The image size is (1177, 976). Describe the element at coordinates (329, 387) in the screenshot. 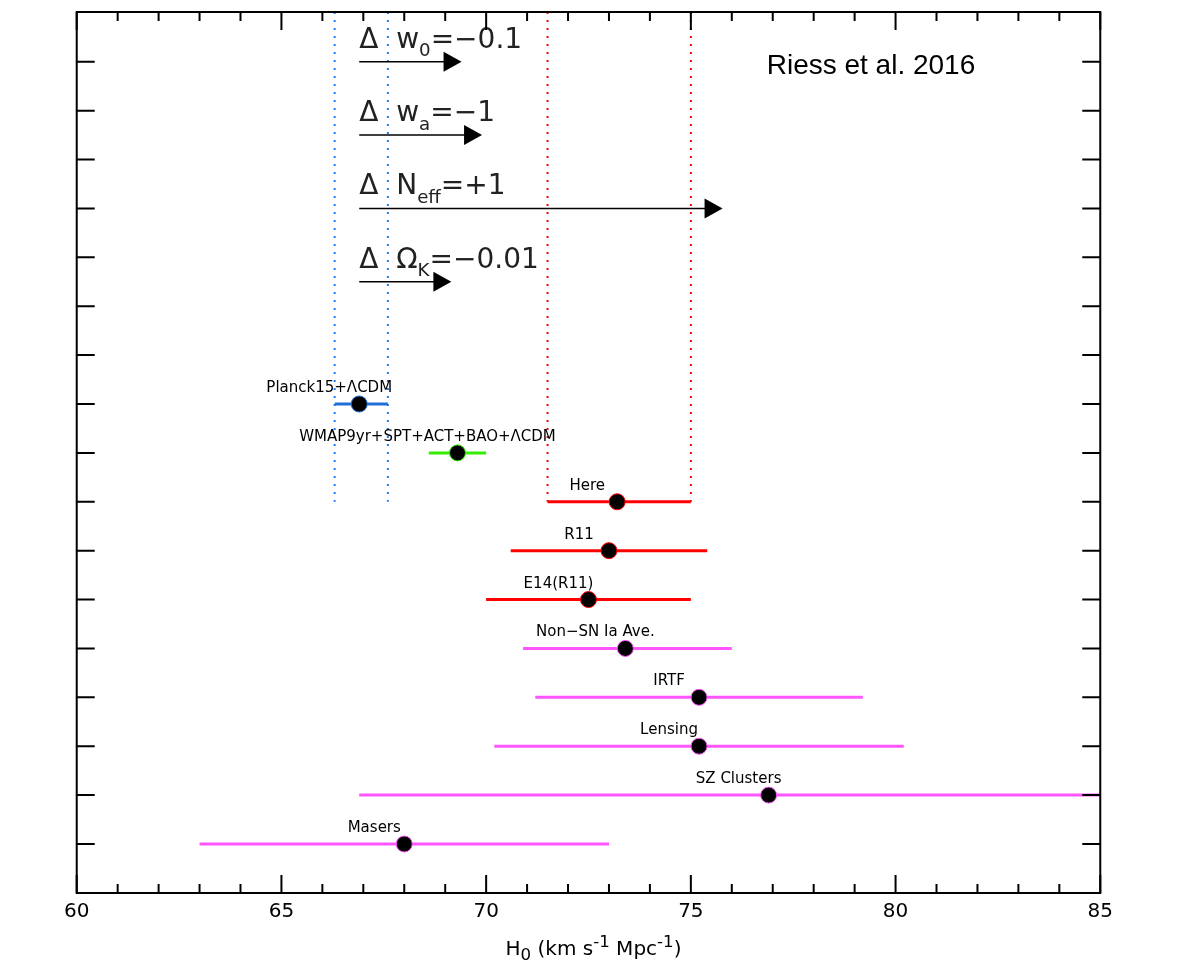

I see `y-tick-label: Planck15+ΛCDM` at that location.